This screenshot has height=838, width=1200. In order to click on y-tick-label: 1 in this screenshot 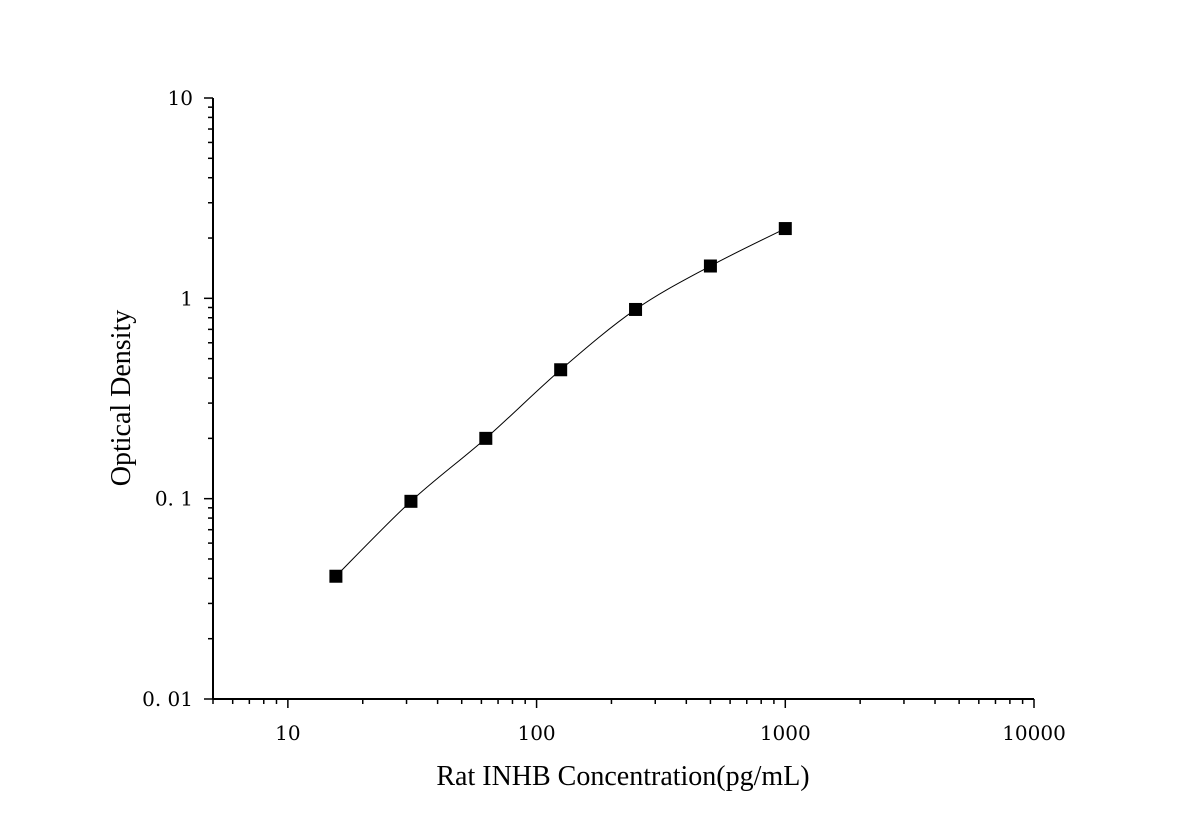, I will do `click(186, 298)`.